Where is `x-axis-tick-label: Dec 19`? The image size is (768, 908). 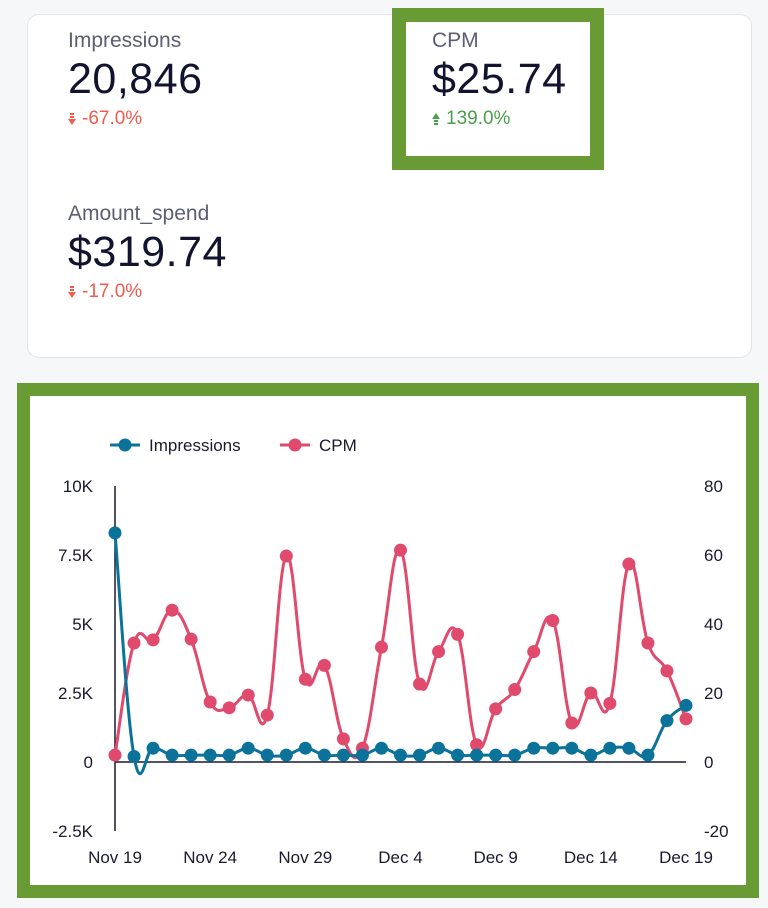 x-axis-tick-label: Dec 19 is located at coordinates (686, 857).